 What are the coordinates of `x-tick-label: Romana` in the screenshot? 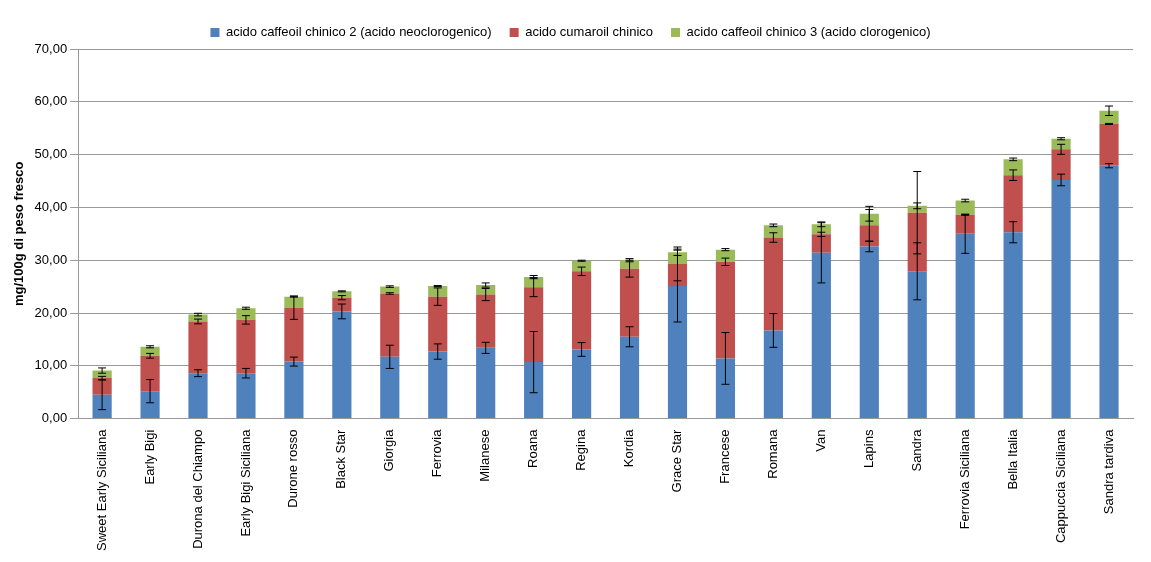 It's located at (772, 453).